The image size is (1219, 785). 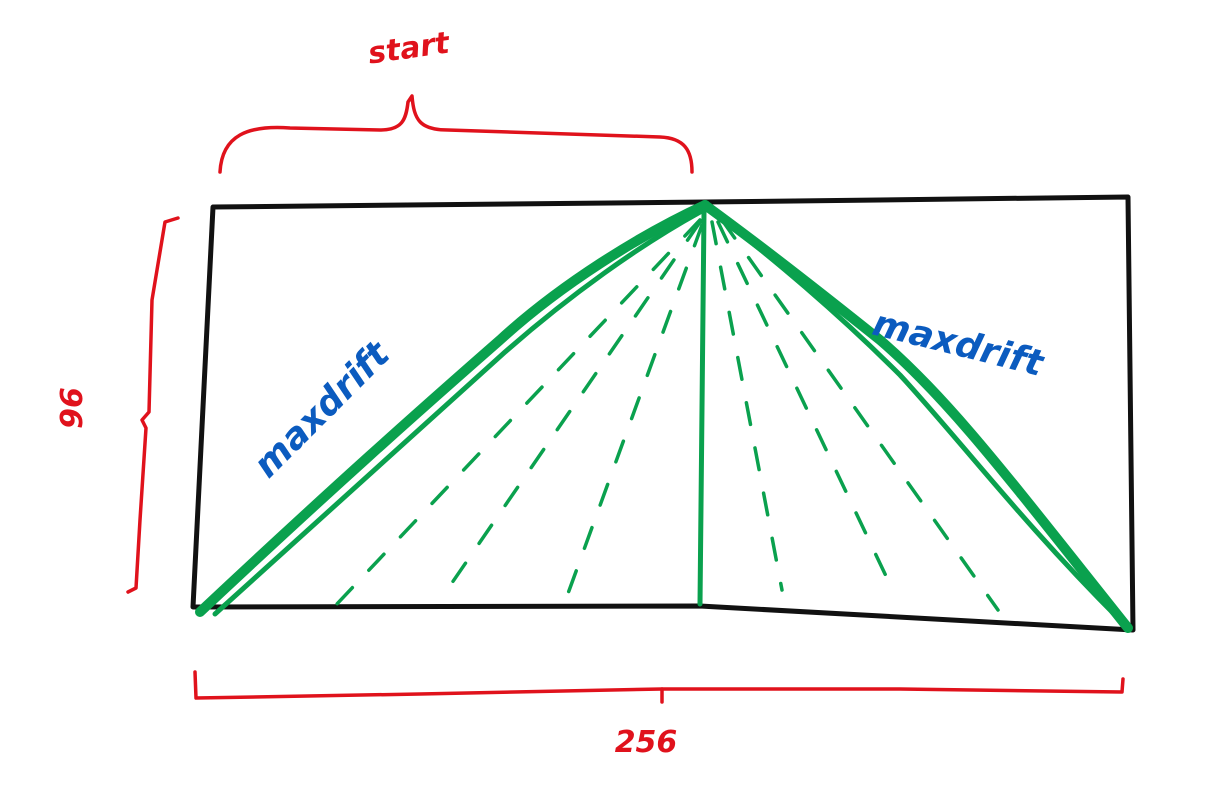 I want to click on dashed-drift-lines-right, so click(x=855, y=415).